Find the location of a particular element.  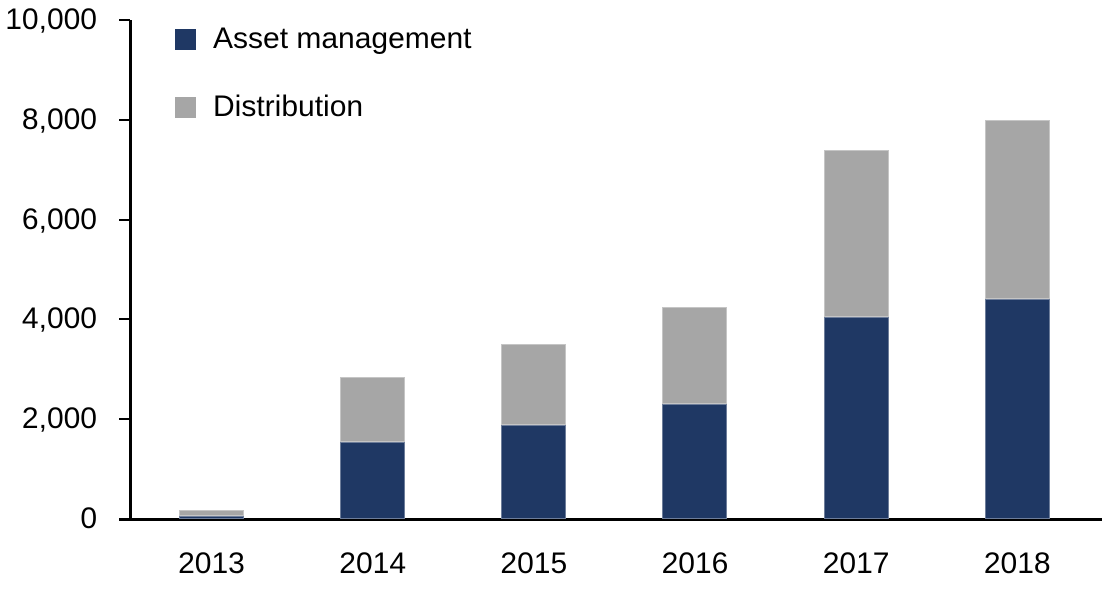

y-tick-label: 4,000 is located at coordinates (59, 319).